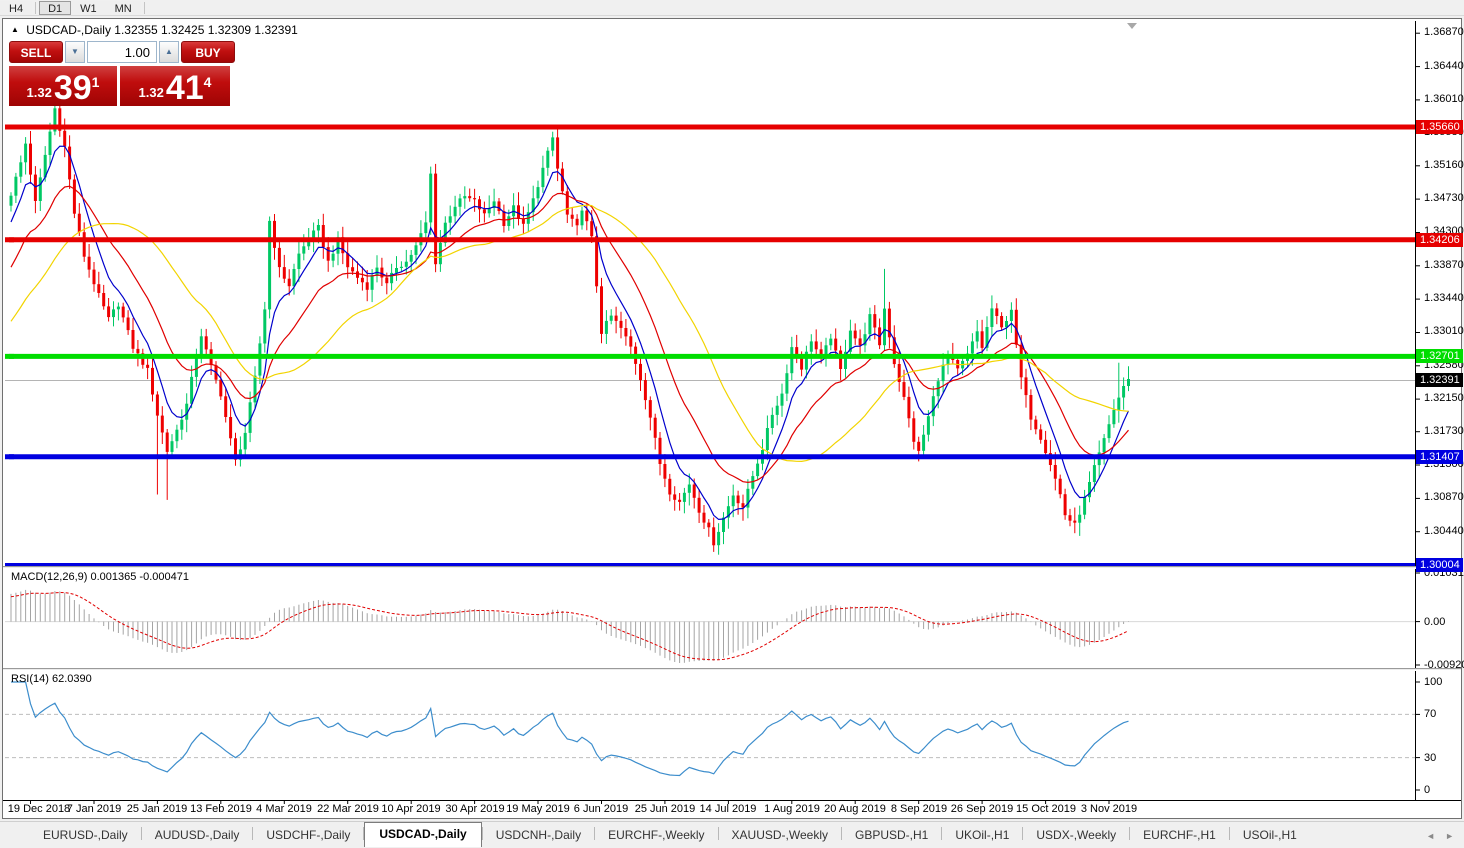 The image size is (1464, 848). Describe the element at coordinates (1439, 127) in the screenshot. I see `price-level-badge: 1.35660` at that location.